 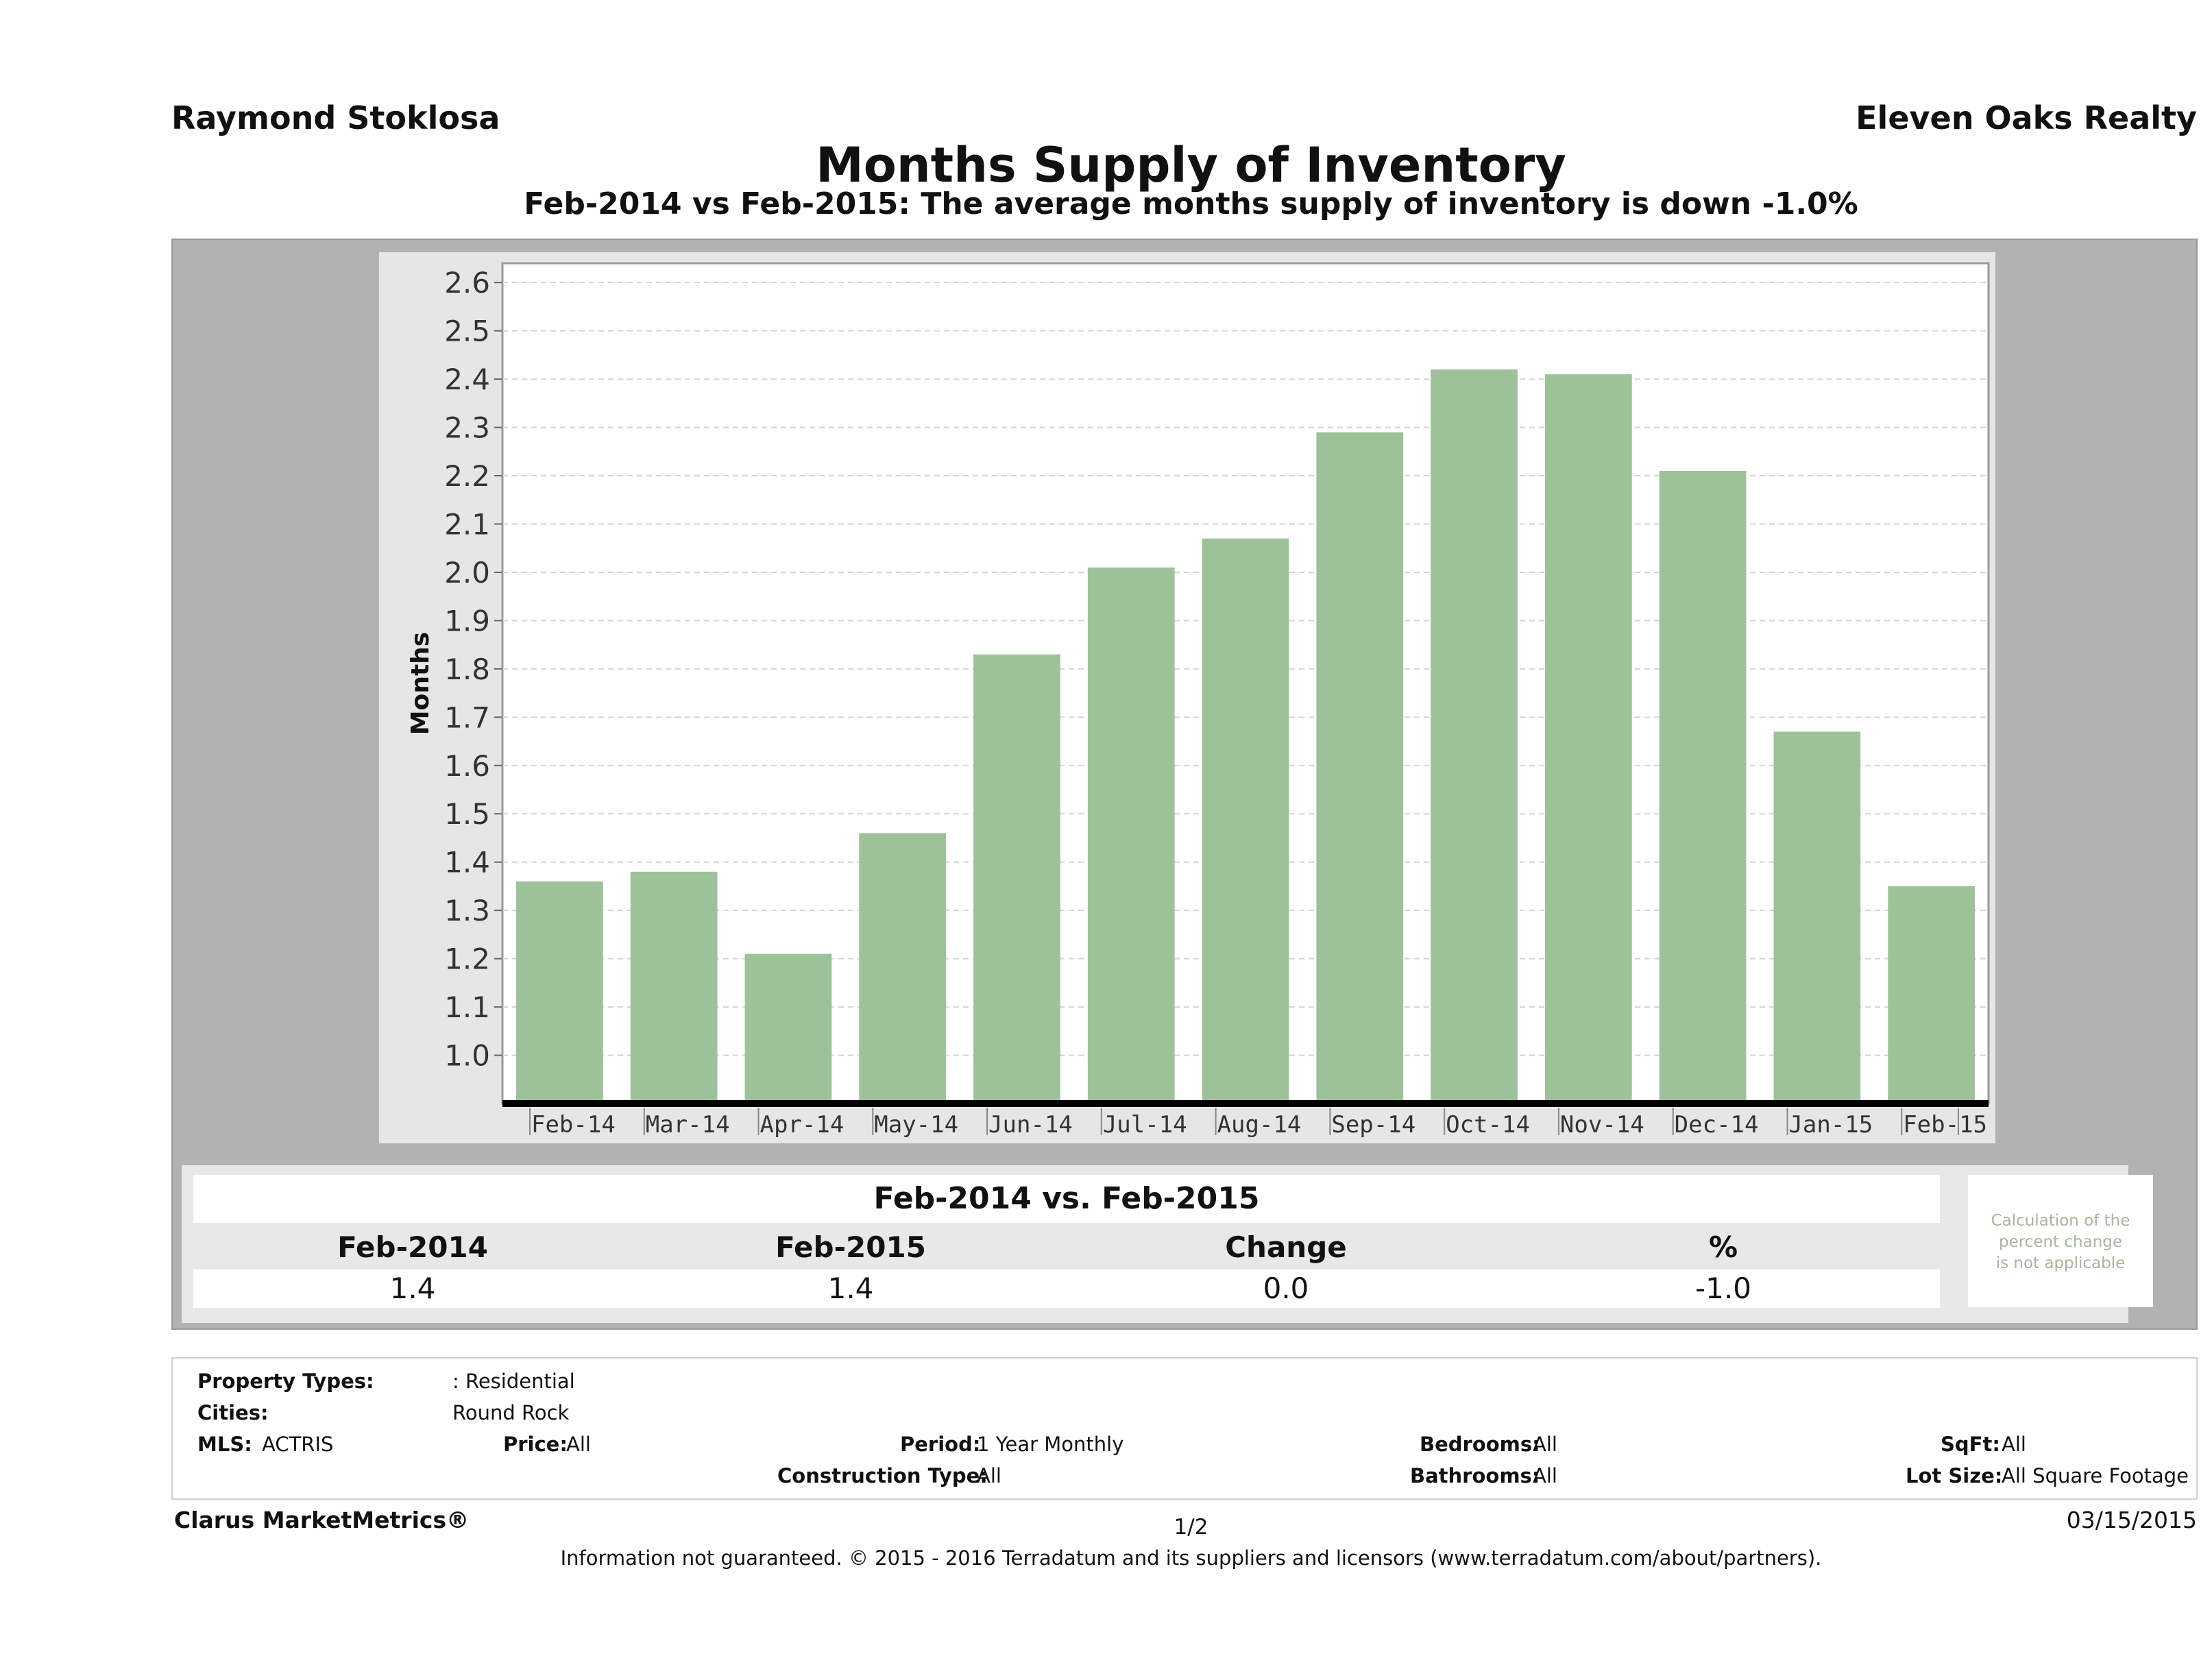 I want to click on x-tick-label: Oct-14, so click(x=1488, y=1125).